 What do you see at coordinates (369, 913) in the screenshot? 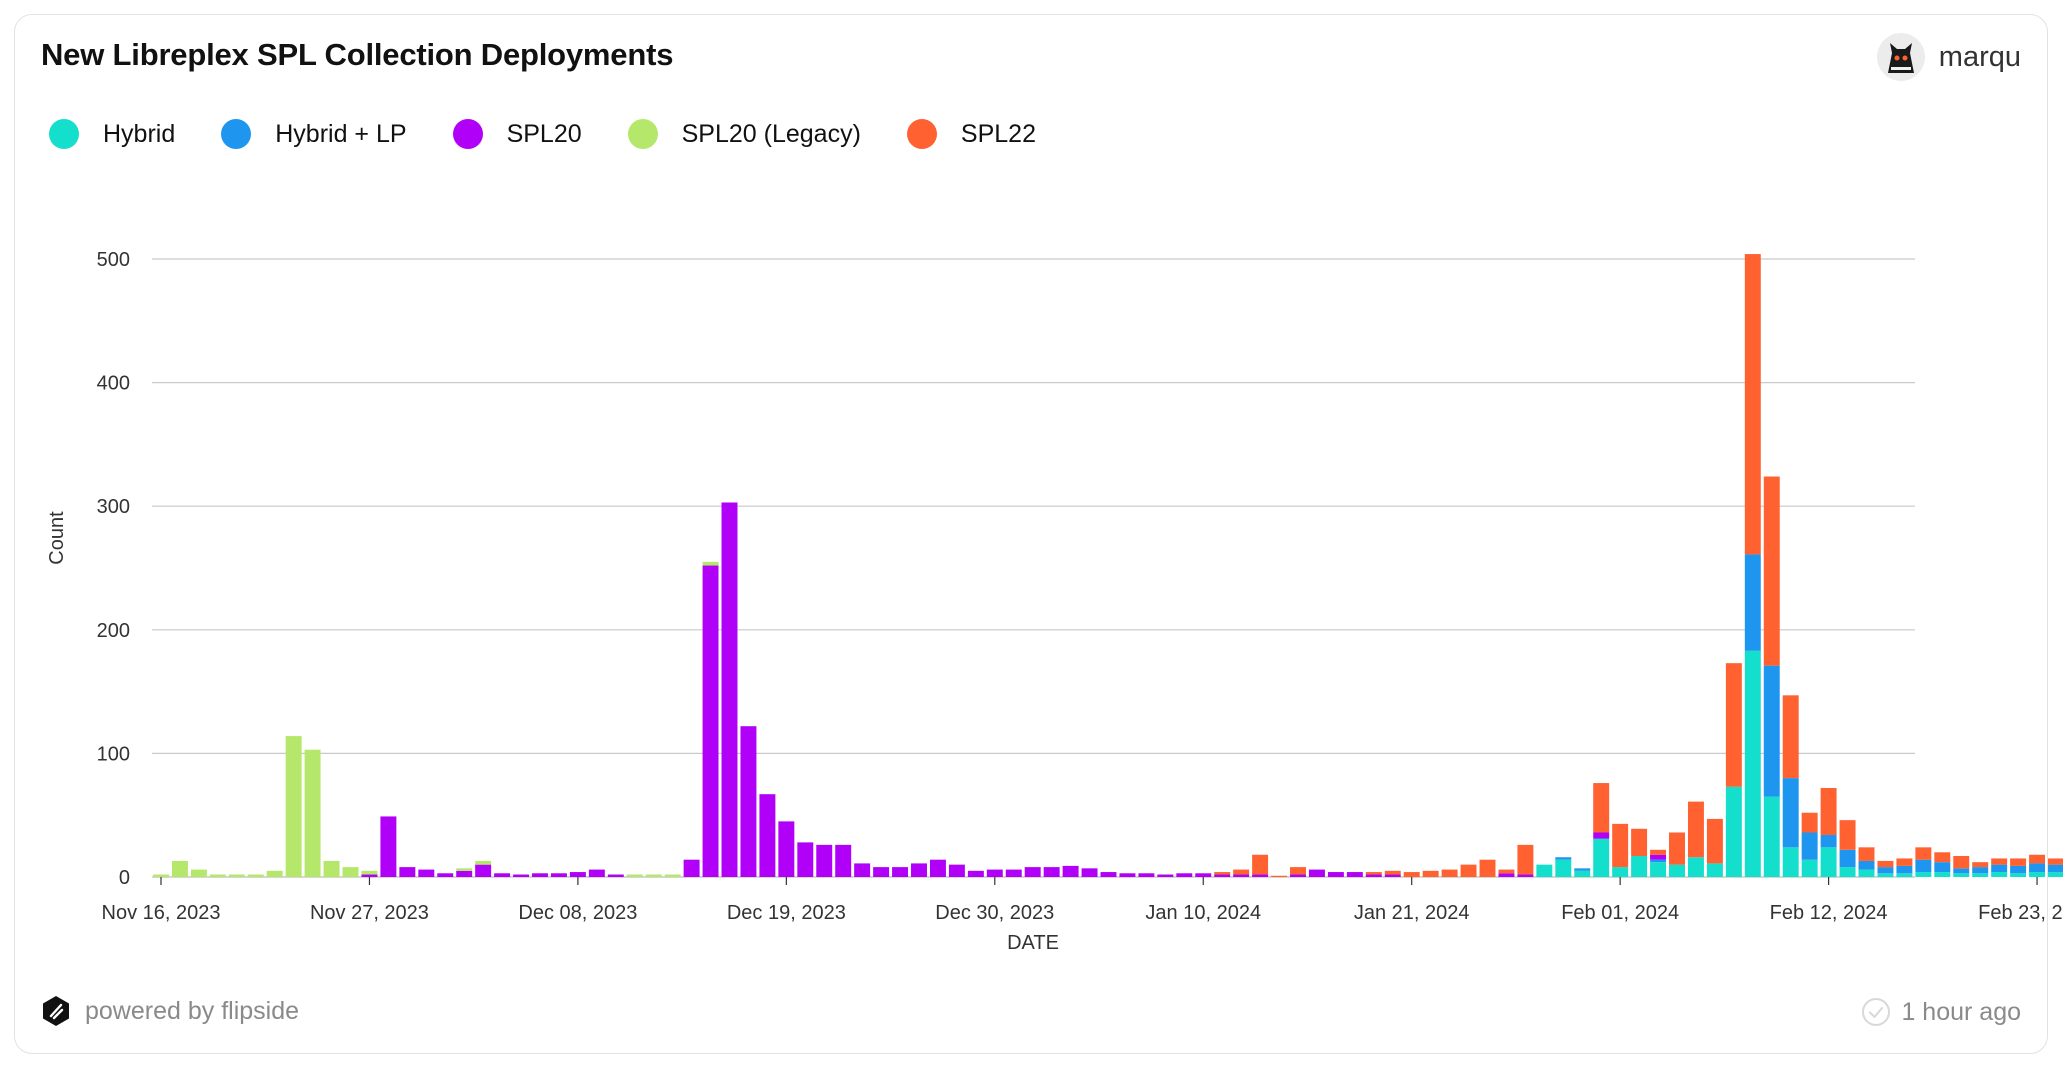
I see `x-tick-label: Nov 27, 2023` at bounding box center [369, 913].